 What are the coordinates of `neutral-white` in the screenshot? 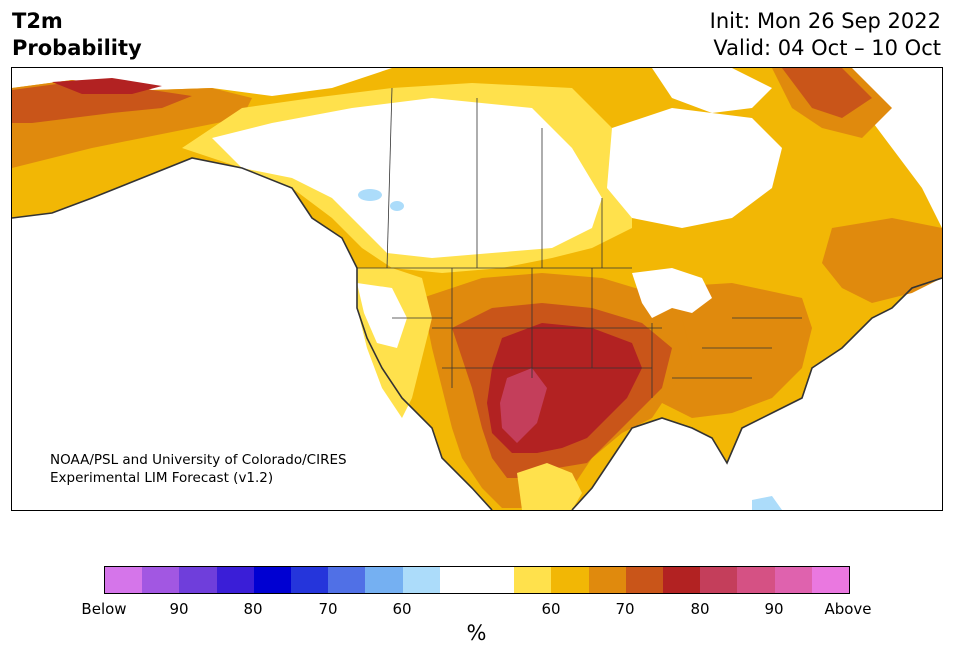 It's located at (407, 178).